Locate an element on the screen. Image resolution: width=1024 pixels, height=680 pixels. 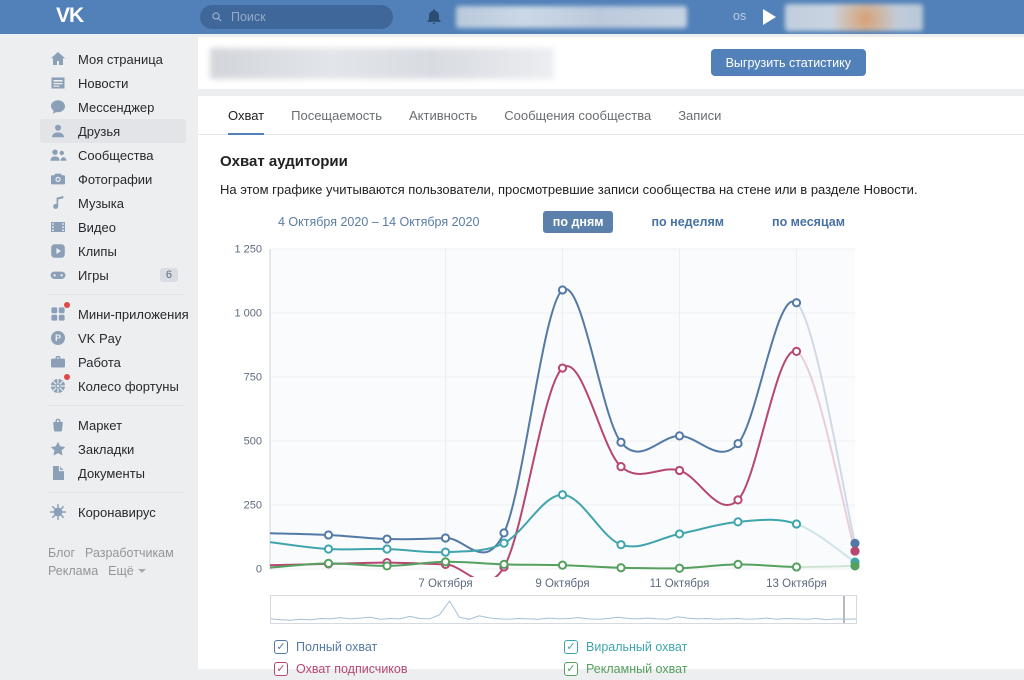
games-icon is located at coordinates (58, 275).